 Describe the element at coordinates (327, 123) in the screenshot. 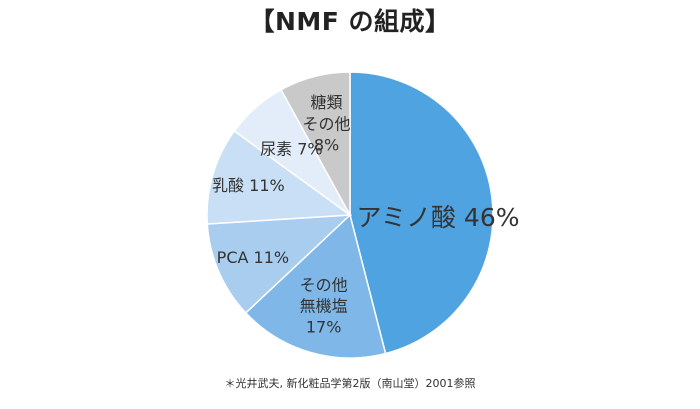

I see `slice-label: 糖類その他 8%` at that location.